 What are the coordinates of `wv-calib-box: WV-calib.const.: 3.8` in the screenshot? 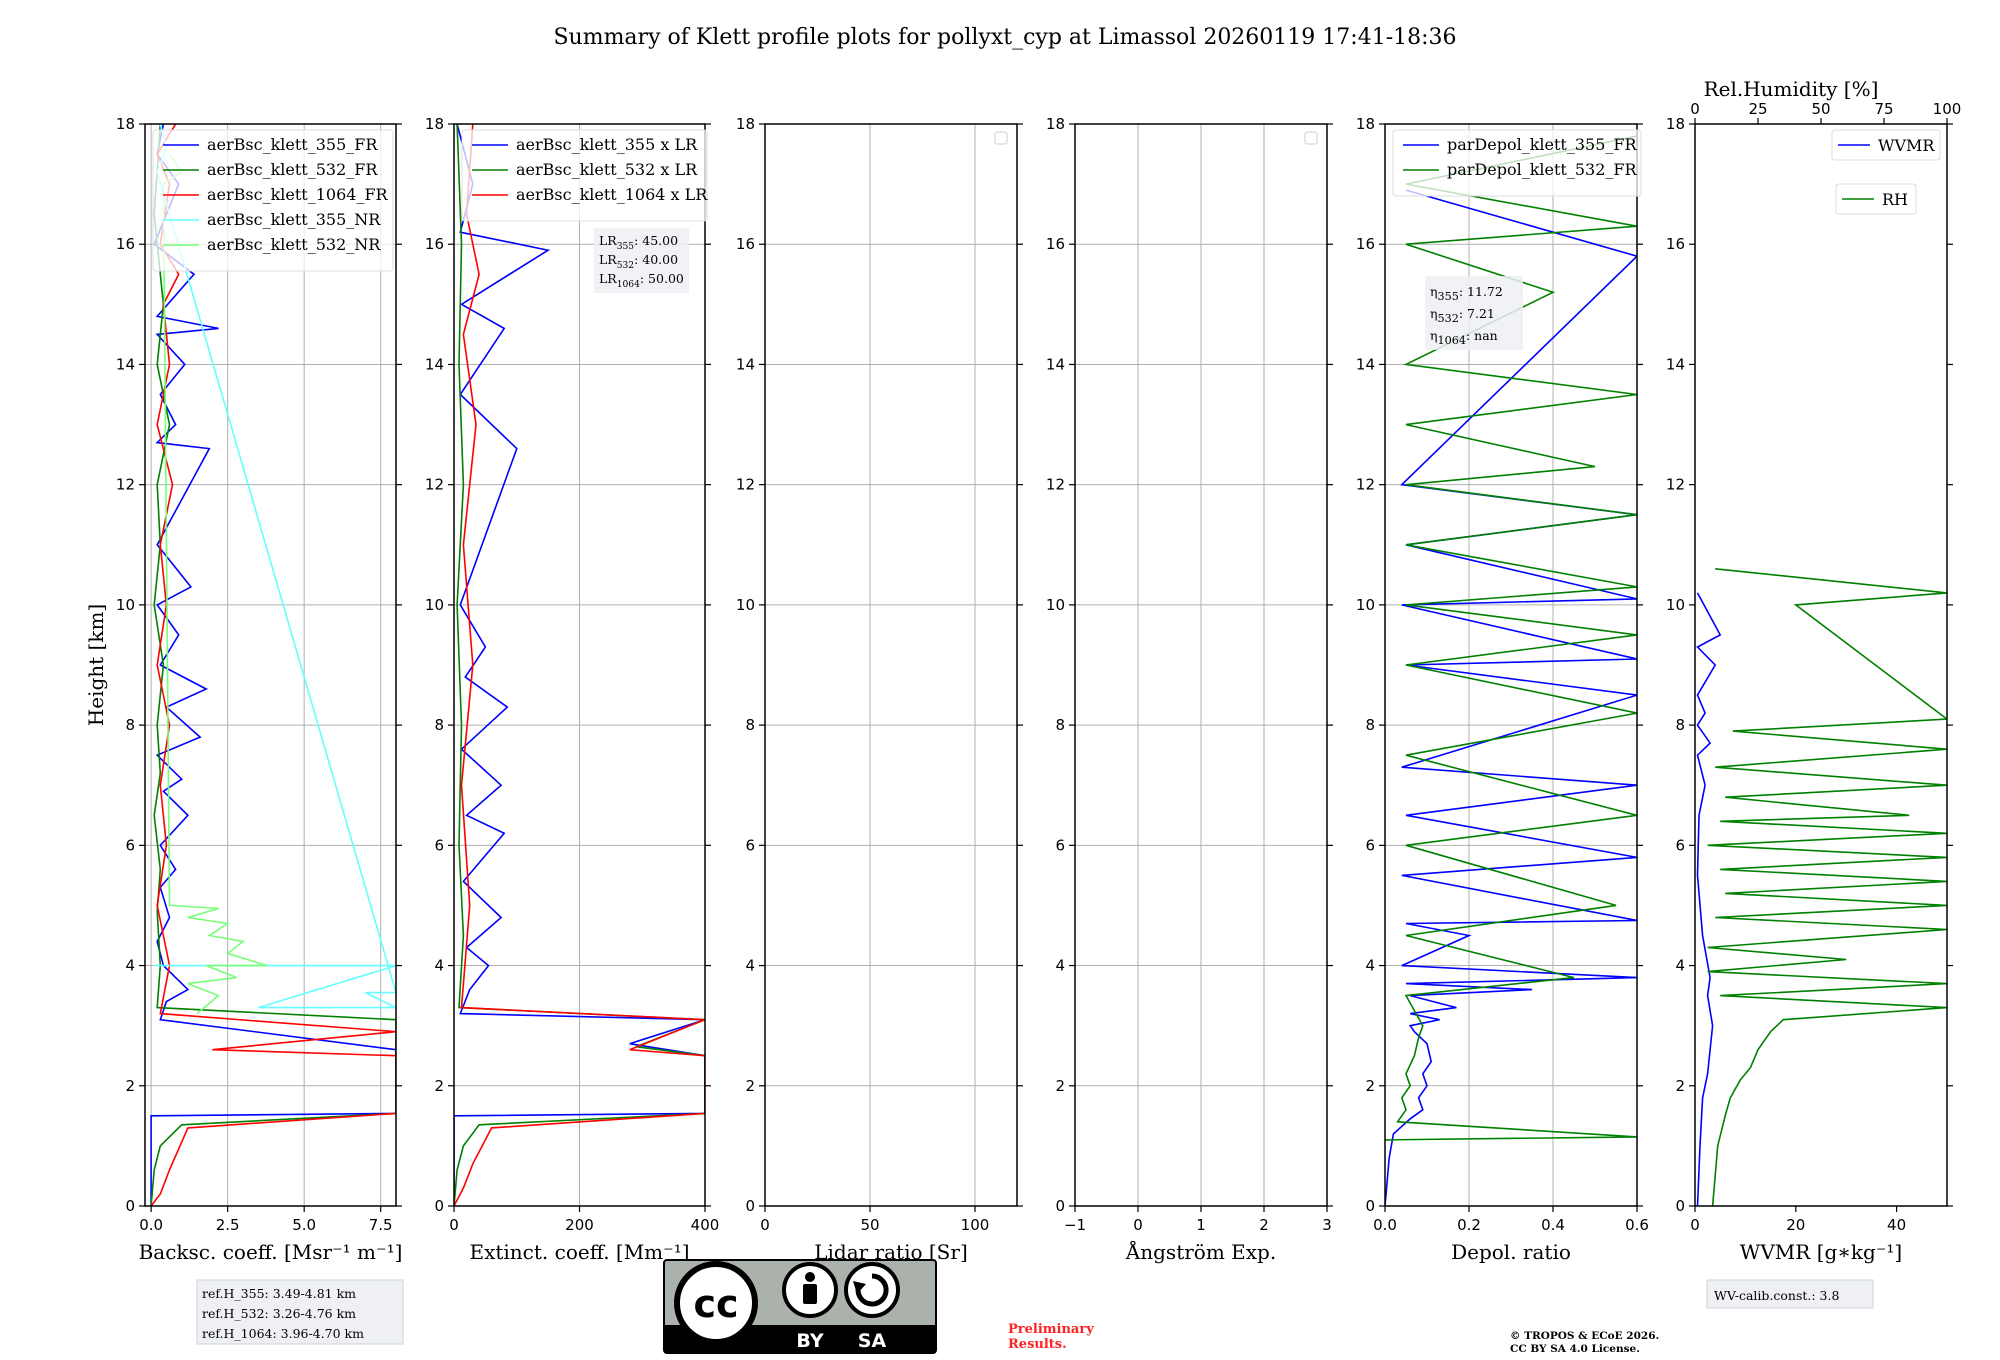 It's located at (1790, 1294).